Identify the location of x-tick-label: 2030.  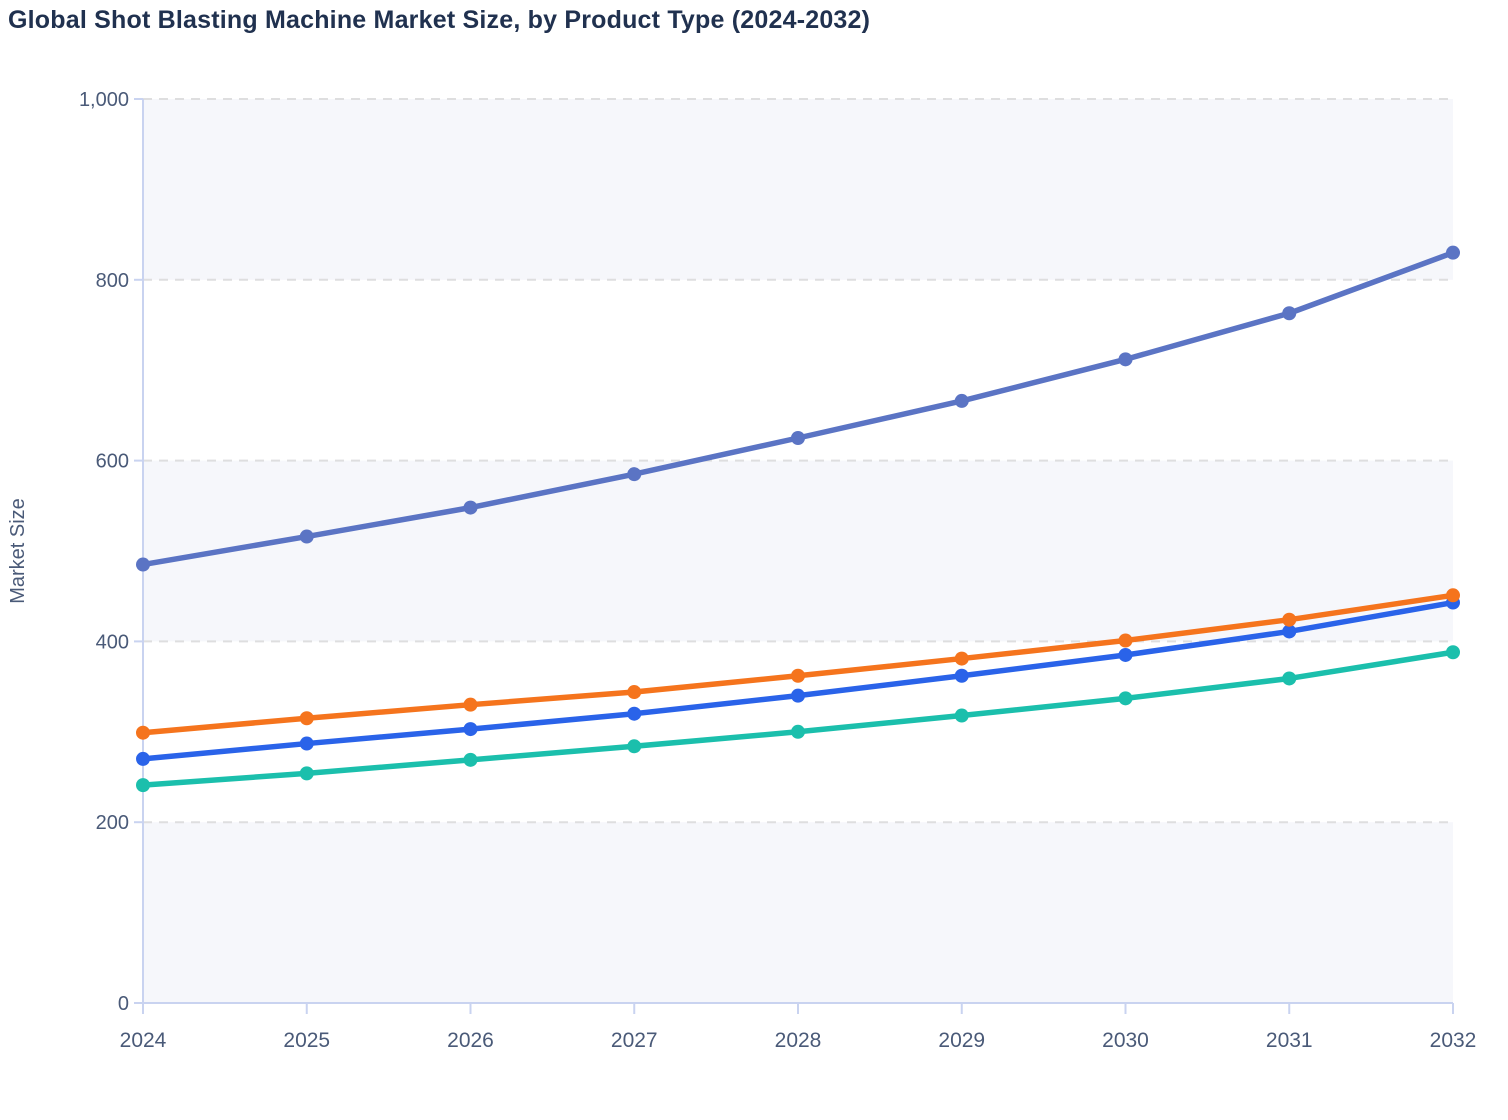
(1125, 1040).